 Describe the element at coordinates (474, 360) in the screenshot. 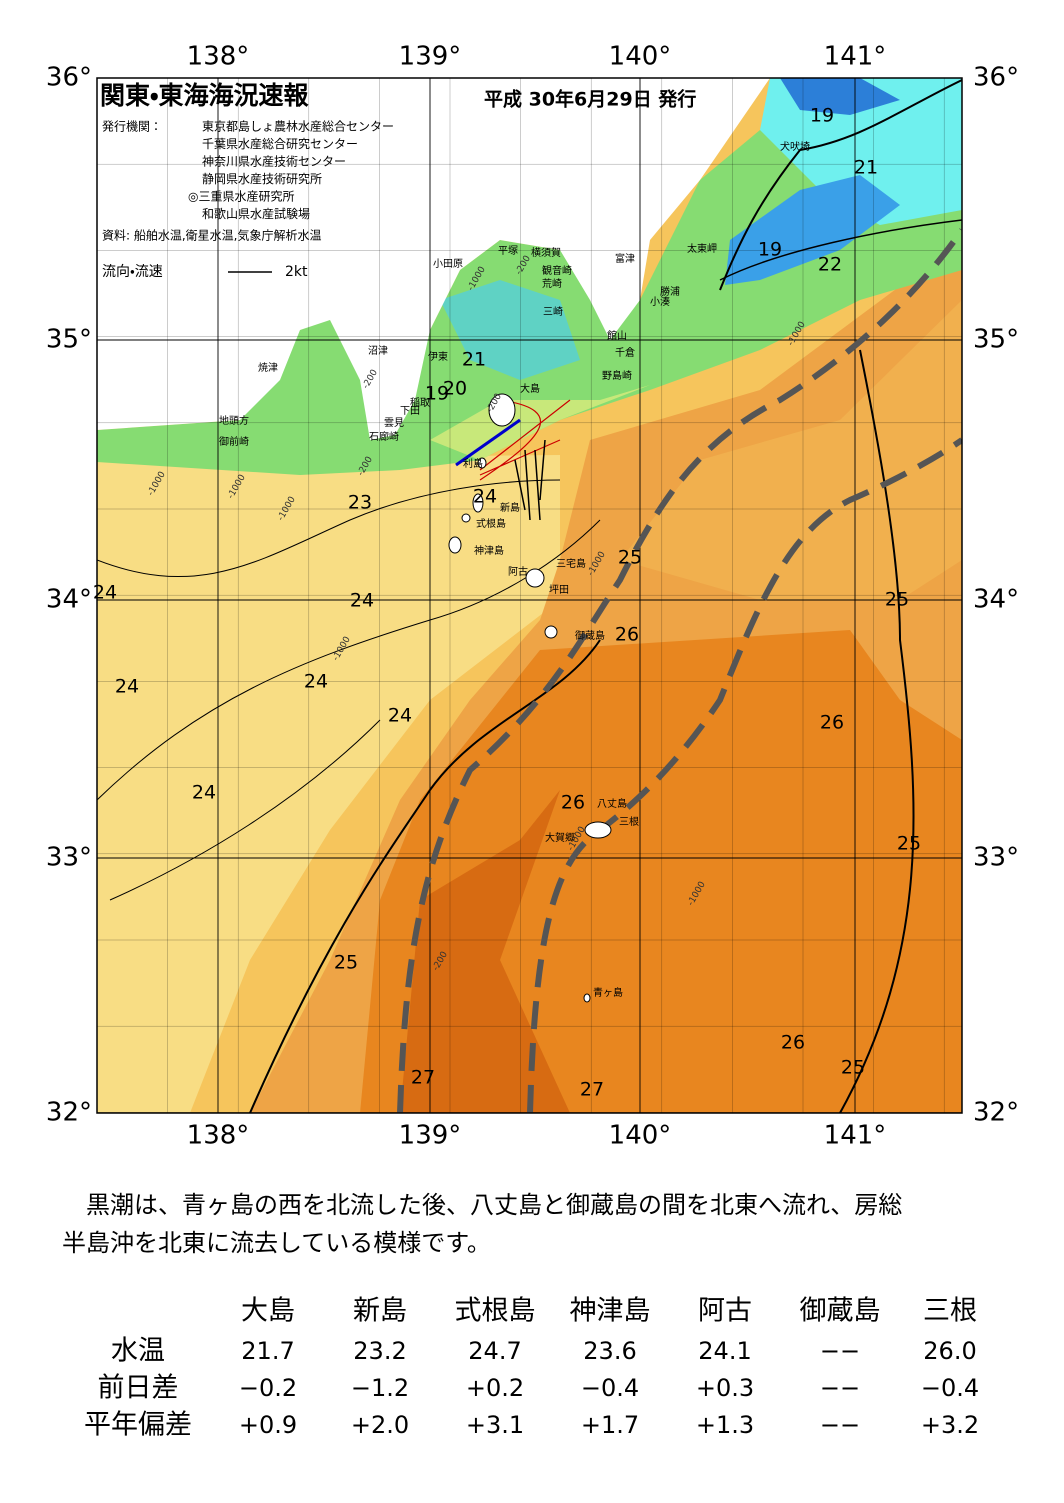

I see `isotherm-label: 21` at that location.